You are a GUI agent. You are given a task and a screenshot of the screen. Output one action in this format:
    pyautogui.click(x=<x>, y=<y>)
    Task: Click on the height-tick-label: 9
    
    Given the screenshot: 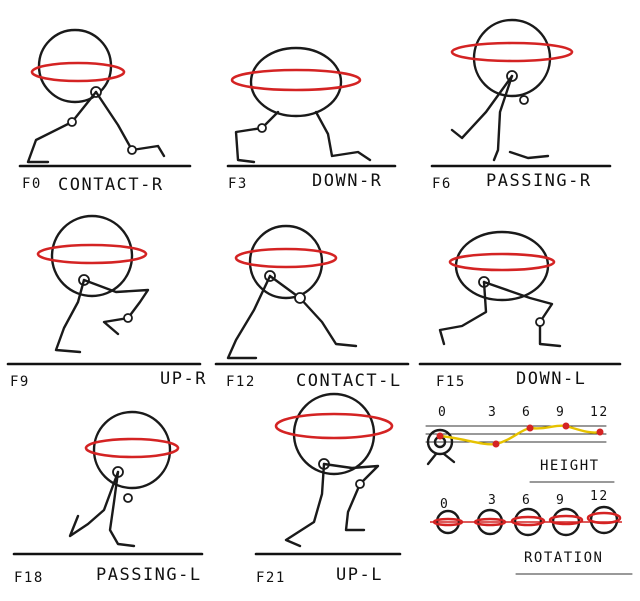 What is the action you would take?
    pyautogui.click(x=560, y=412)
    